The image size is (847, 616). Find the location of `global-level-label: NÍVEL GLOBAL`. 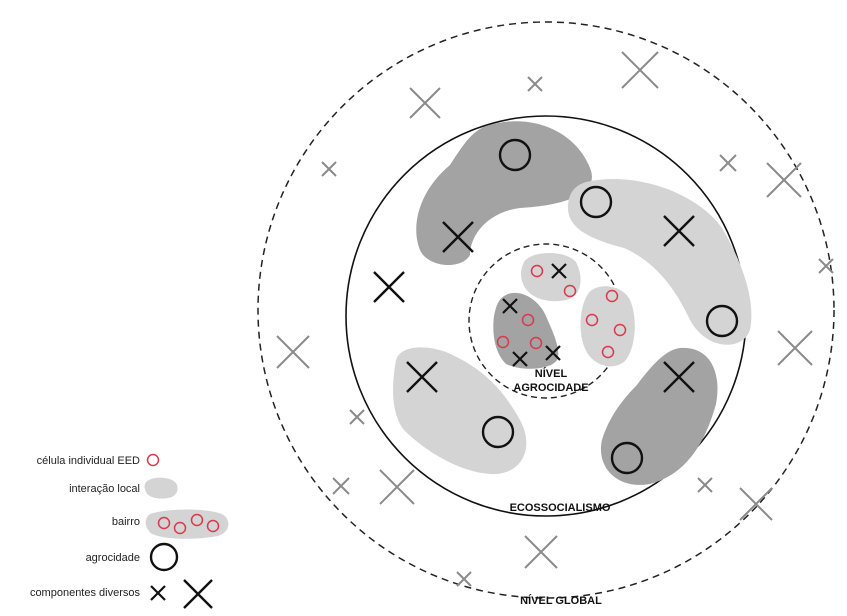

global-level-label: NÍVEL GLOBAL is located at coordinates (561, 600).